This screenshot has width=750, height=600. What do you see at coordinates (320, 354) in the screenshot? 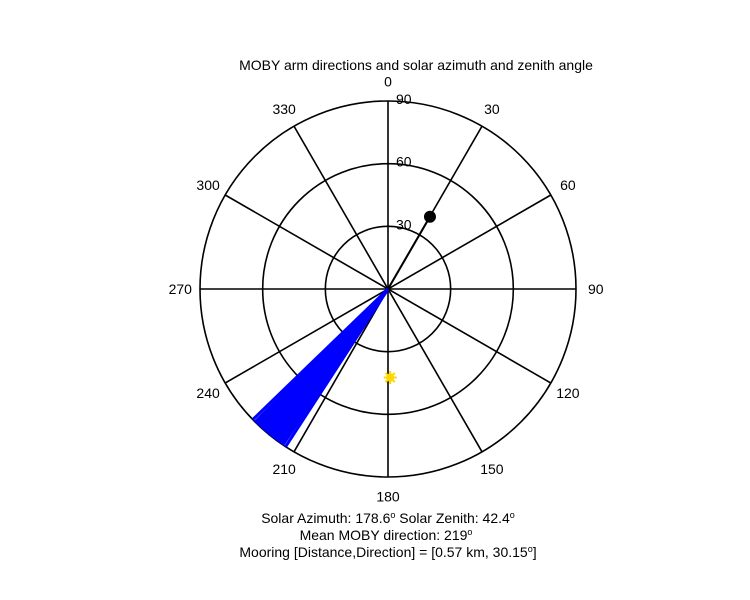
I see `moby-arm-line` at bounding box center [320, 354].